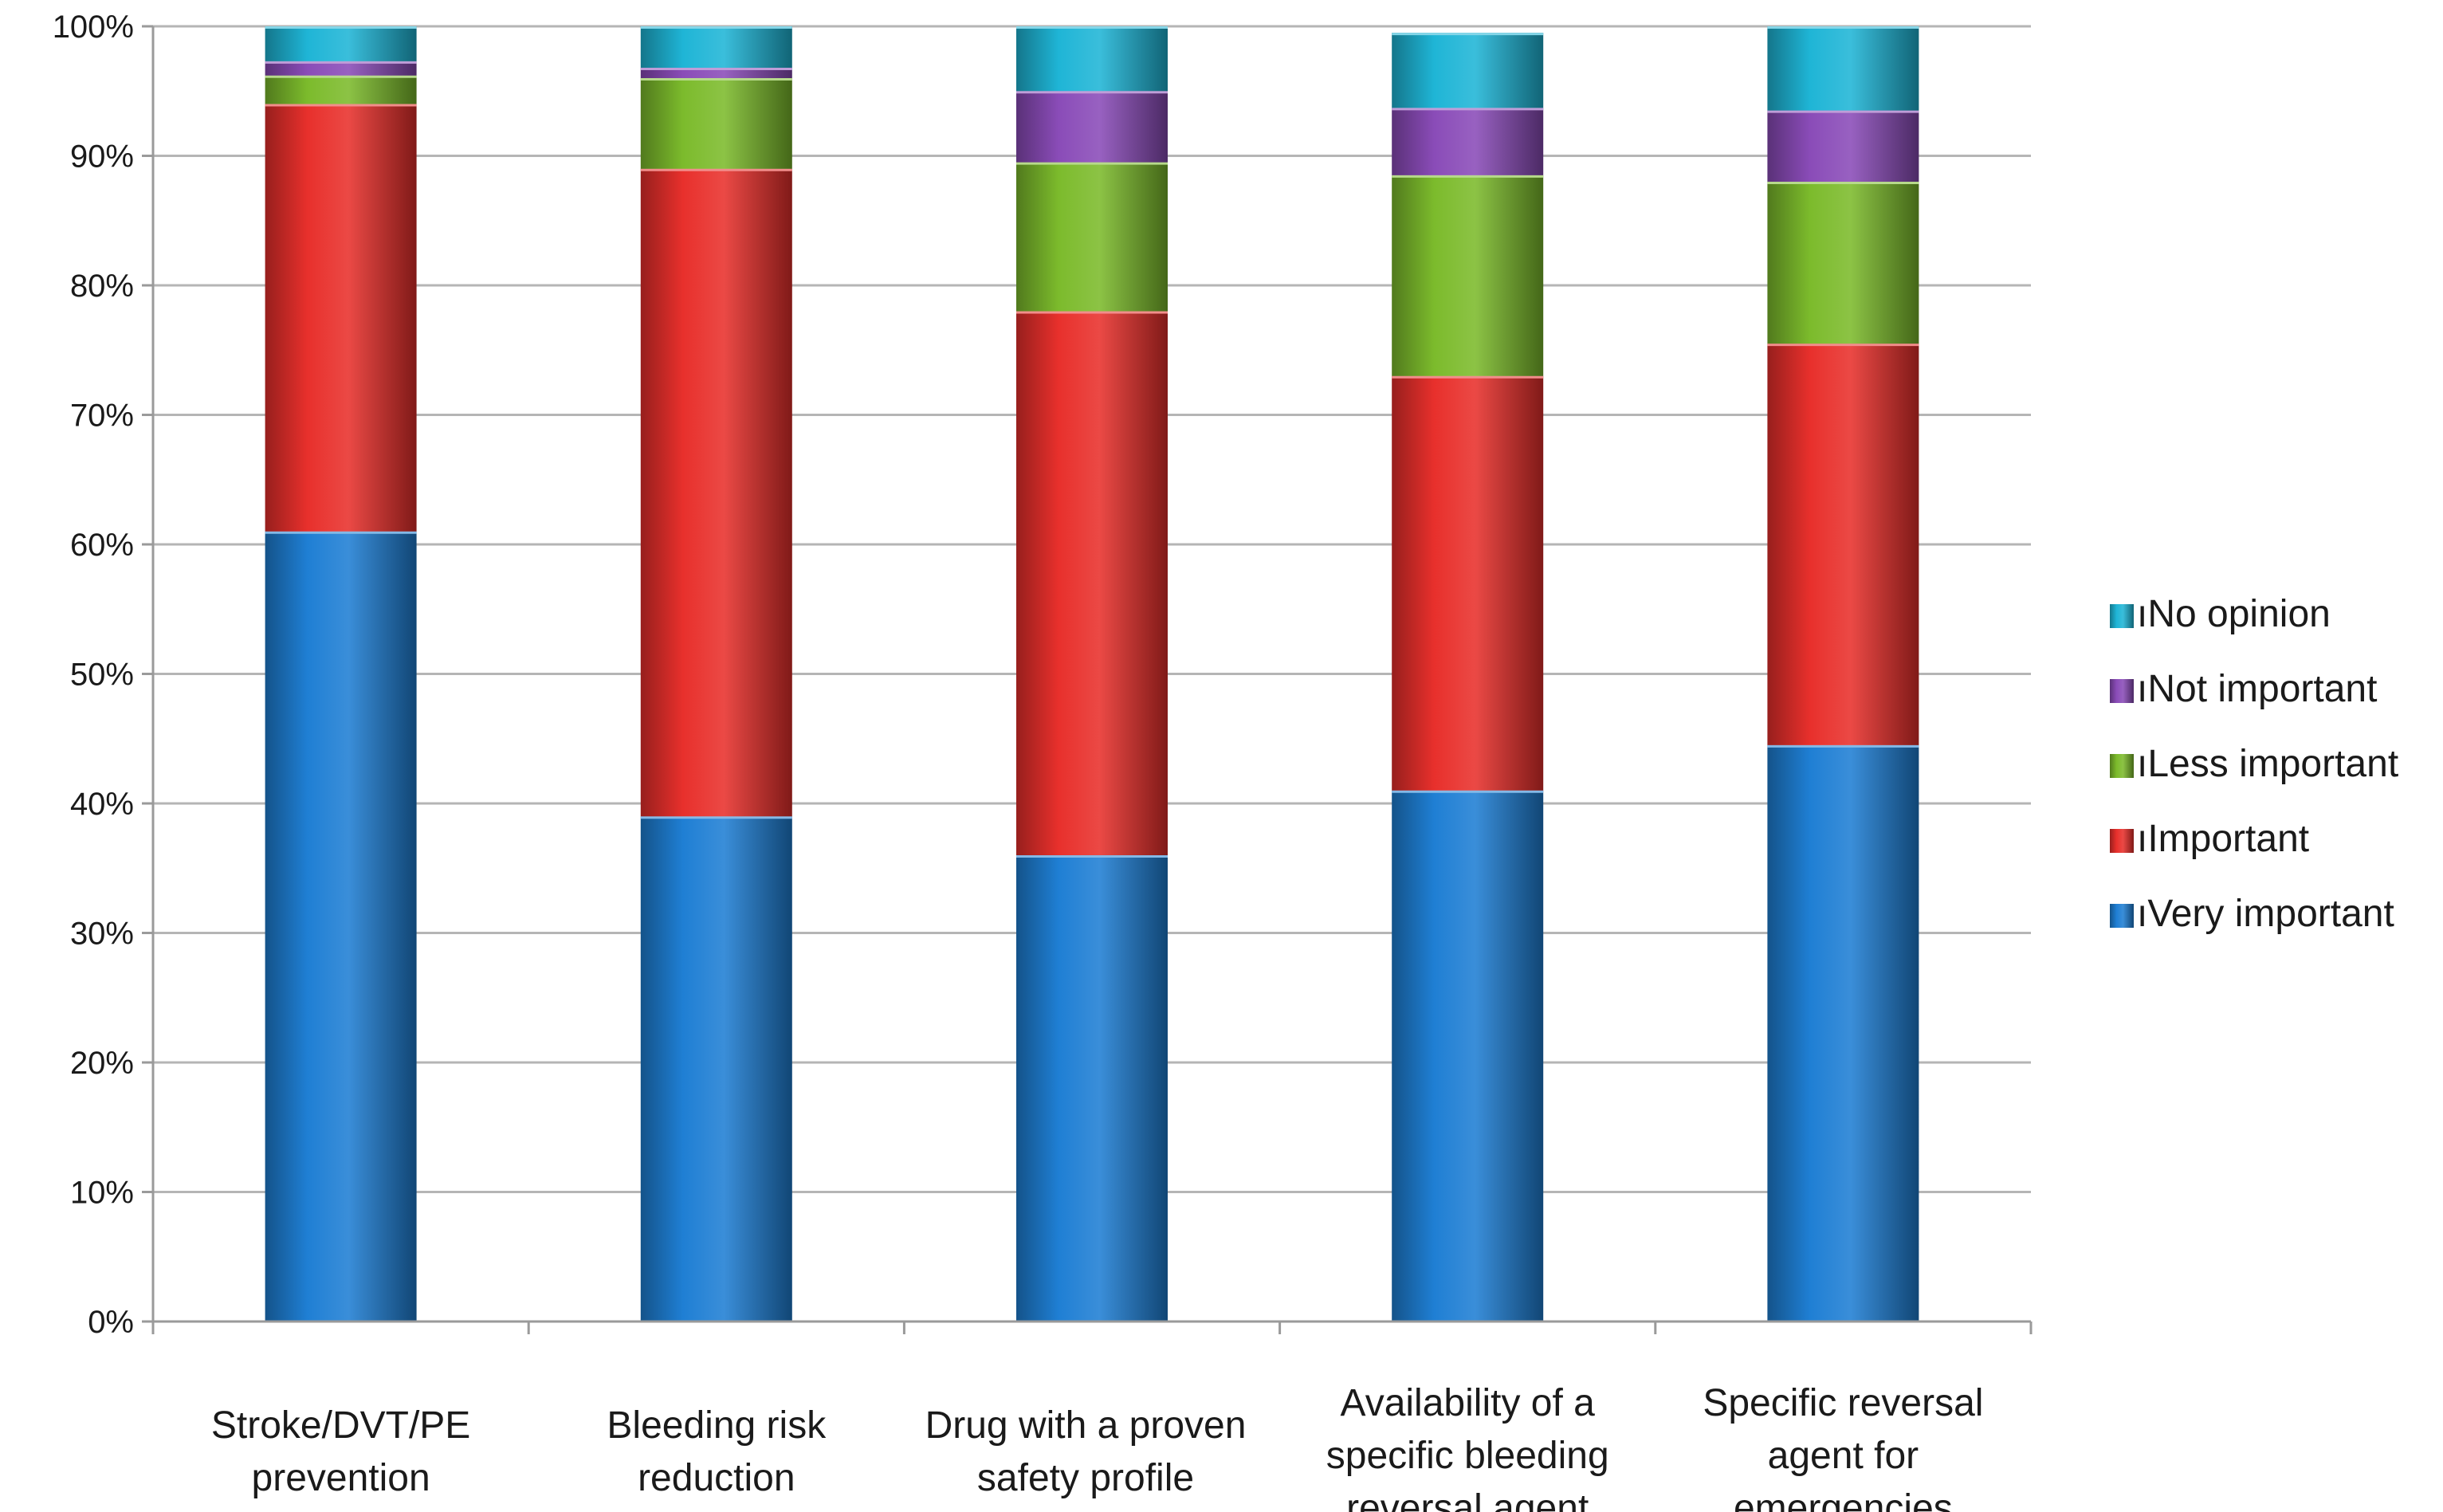 The width and height of the screenshot is (2443, 1512). I want to click on y-tick-label: 10%, so click(102, 1193).